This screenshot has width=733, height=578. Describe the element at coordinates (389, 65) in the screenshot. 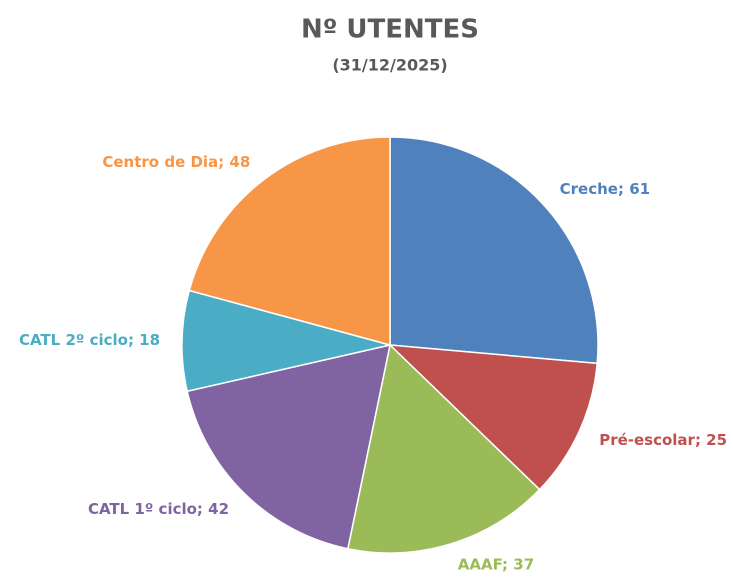

I see `chart-subtitle: (31/12/2025)` at that location.